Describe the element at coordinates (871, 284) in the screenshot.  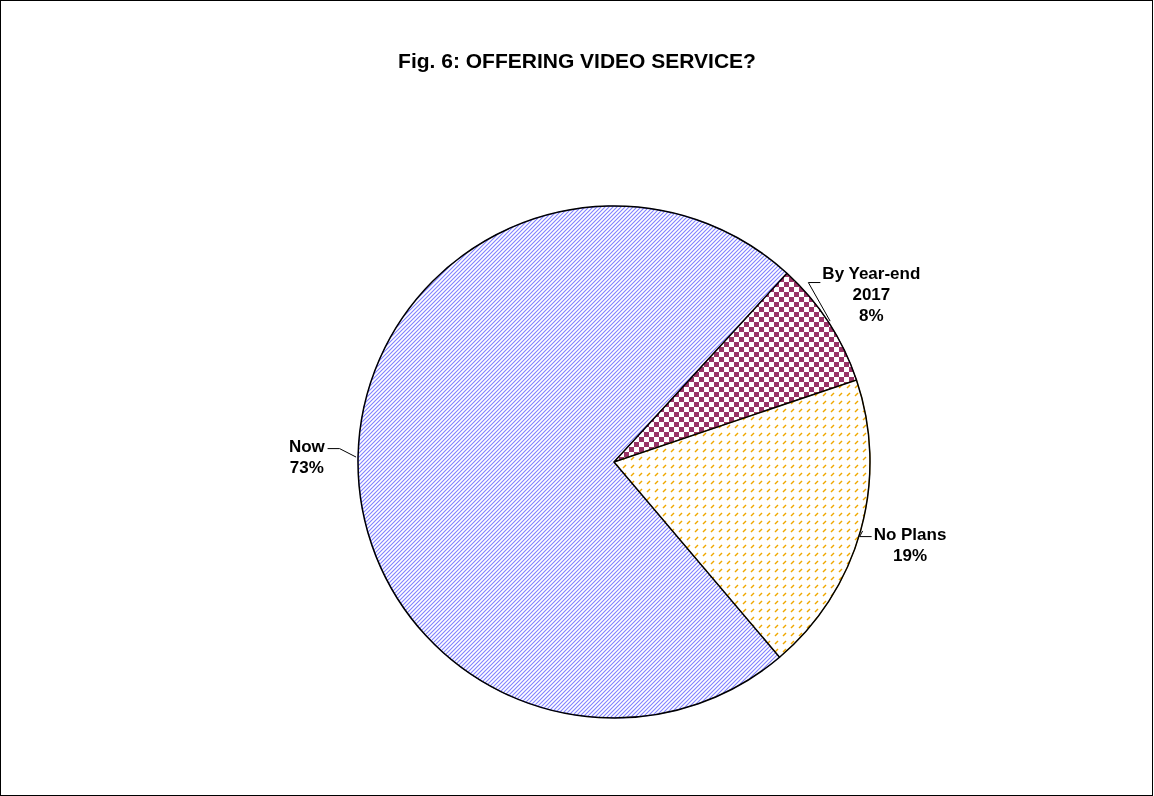
I see `slice-label: By Year-end 2017` at that location.